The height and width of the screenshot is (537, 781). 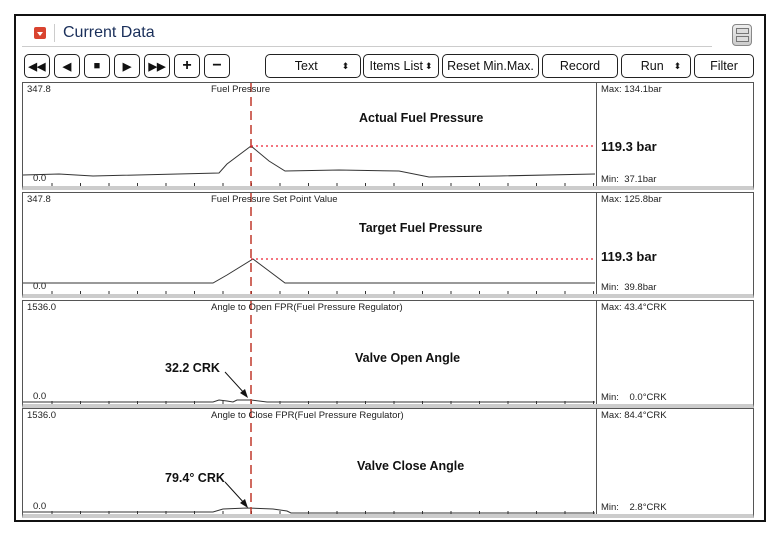 I want to click on stop-icon: ■, so click(x=97, y=66).